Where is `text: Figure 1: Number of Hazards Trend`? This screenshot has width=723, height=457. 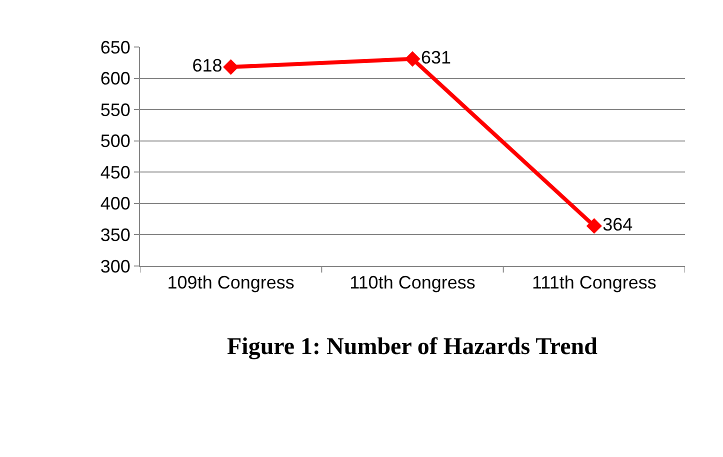 text: Figure 1: Number of Hazards Trend is located at coordinates (412, 347).